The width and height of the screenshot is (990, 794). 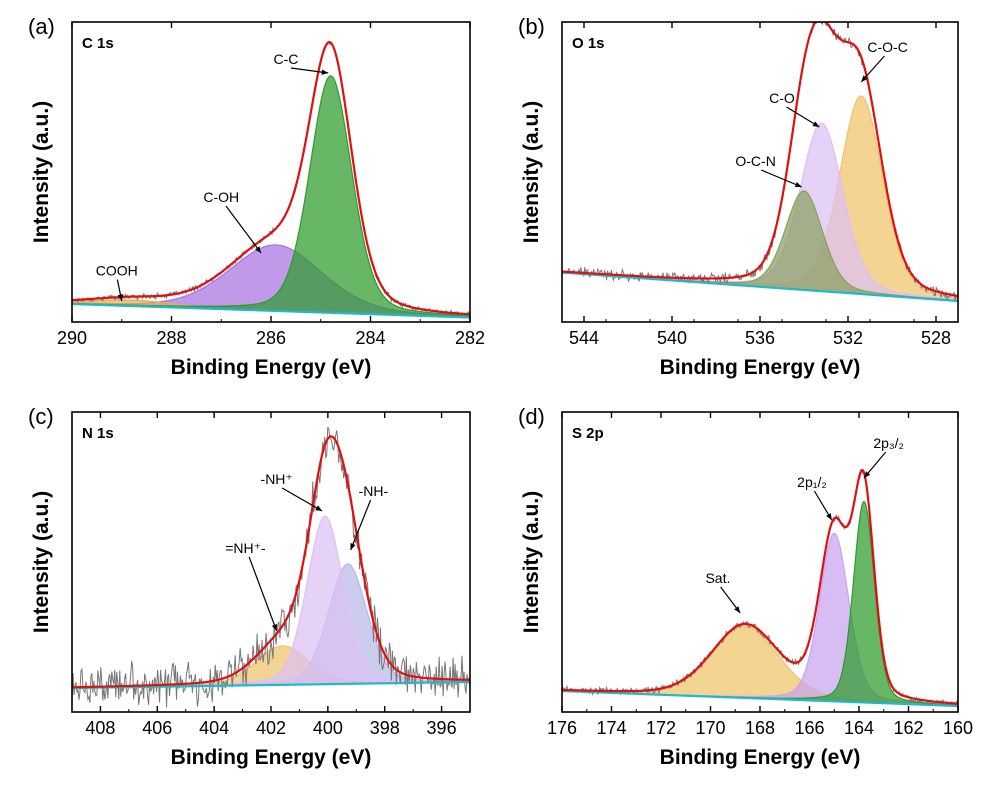 I want to click on background-line-d, so click(x=760, y=698).